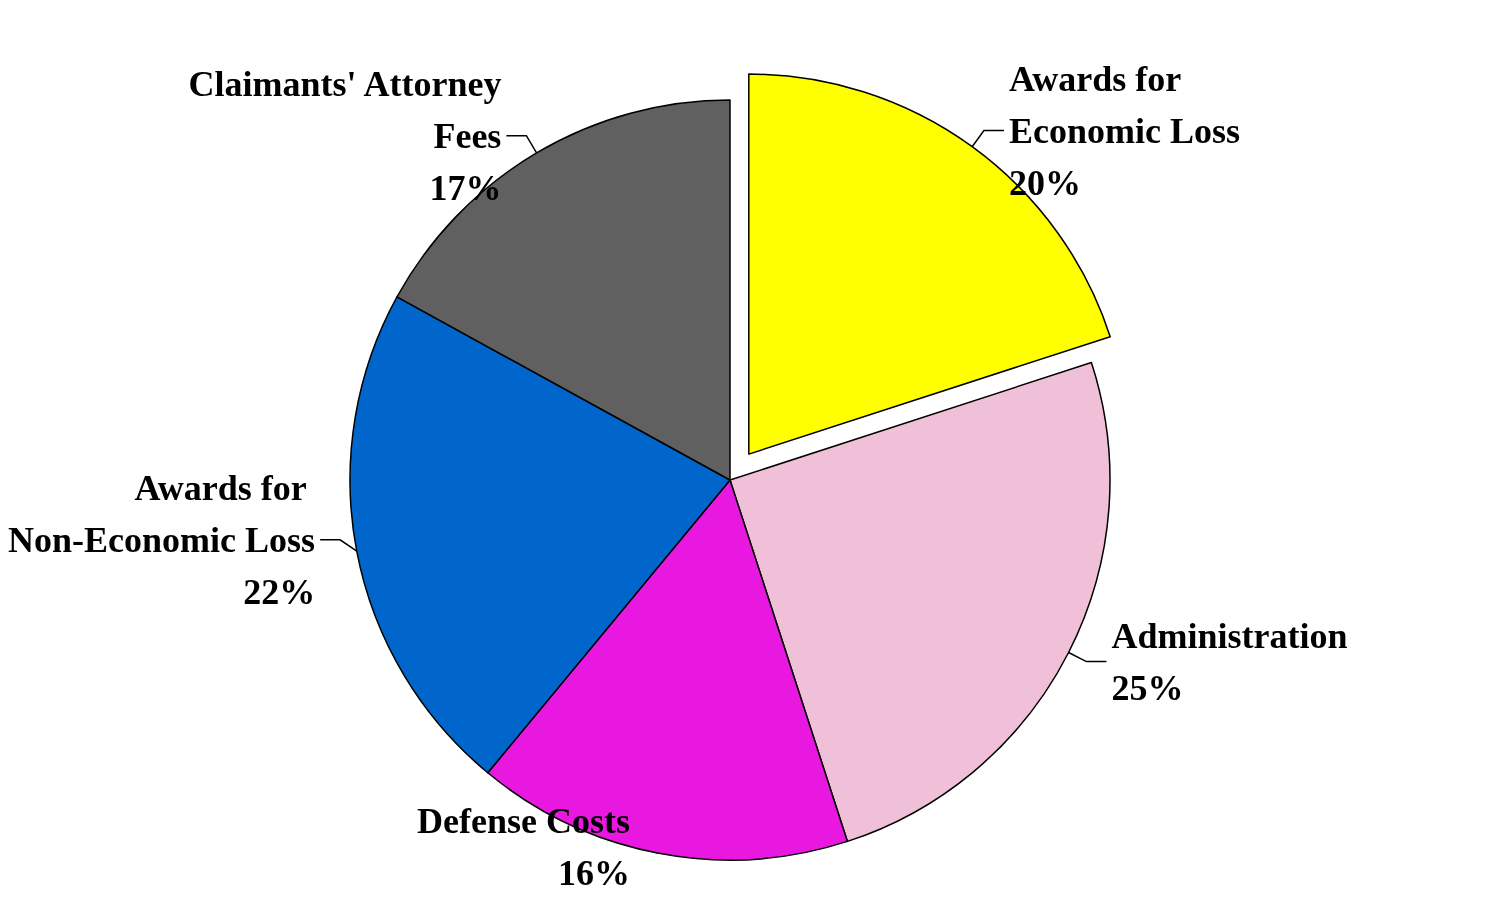 The image size is (1489, 900). What do you see at coordinates (1147, 687) in the screenshot?
I see `data-label: 25%` at bounding box center [1147, 687].